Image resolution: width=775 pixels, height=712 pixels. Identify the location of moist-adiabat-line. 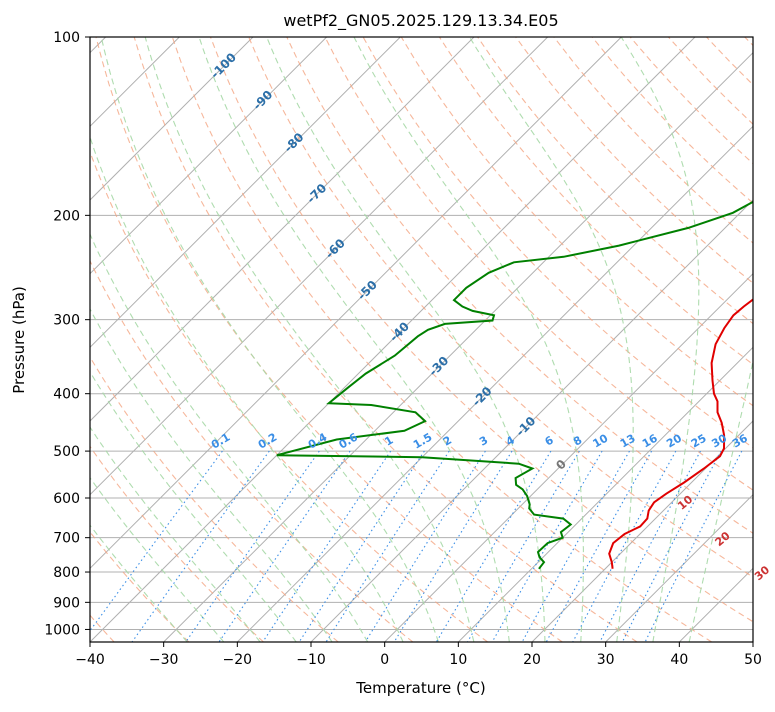
(732, 339).